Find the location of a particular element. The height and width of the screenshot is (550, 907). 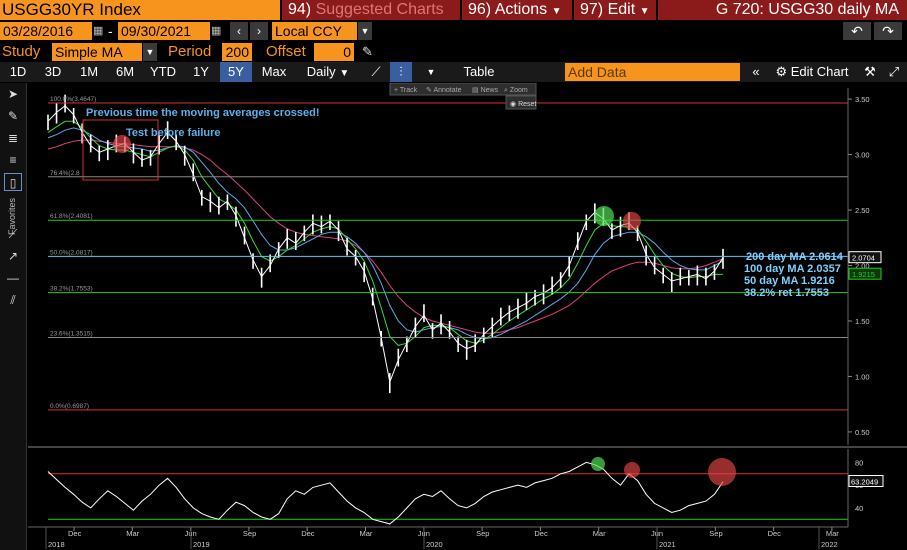

edit-chart-button: ⚙ Edit Chart is located at coordinates (812, 72).